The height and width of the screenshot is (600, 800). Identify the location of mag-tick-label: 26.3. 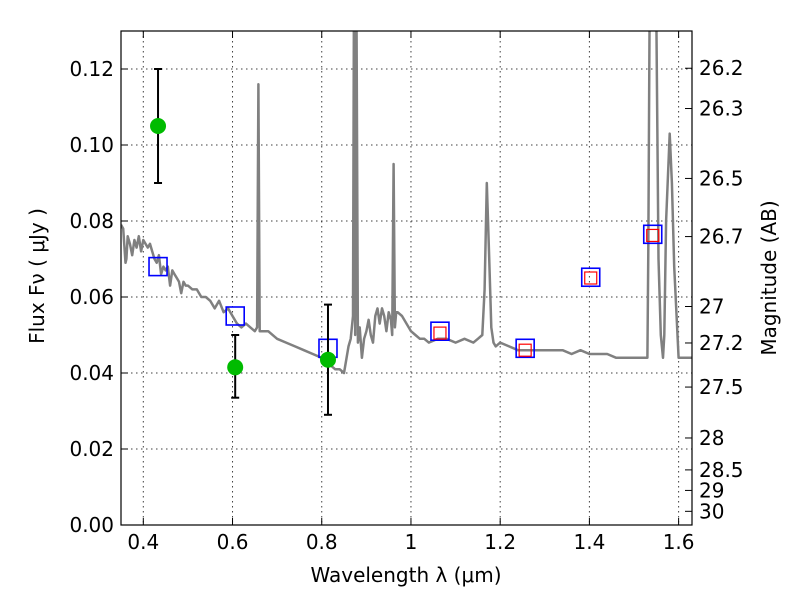
(721, 109).